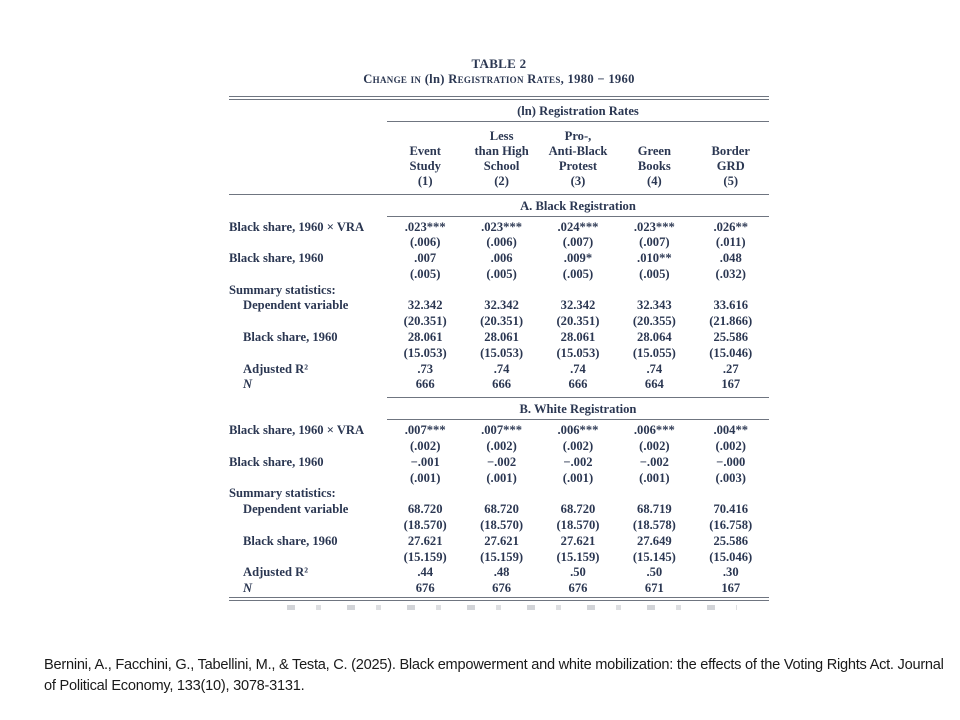  Describe the element at coordinates (425, 573) in the screenshot. I see `cell: .44` at that location.